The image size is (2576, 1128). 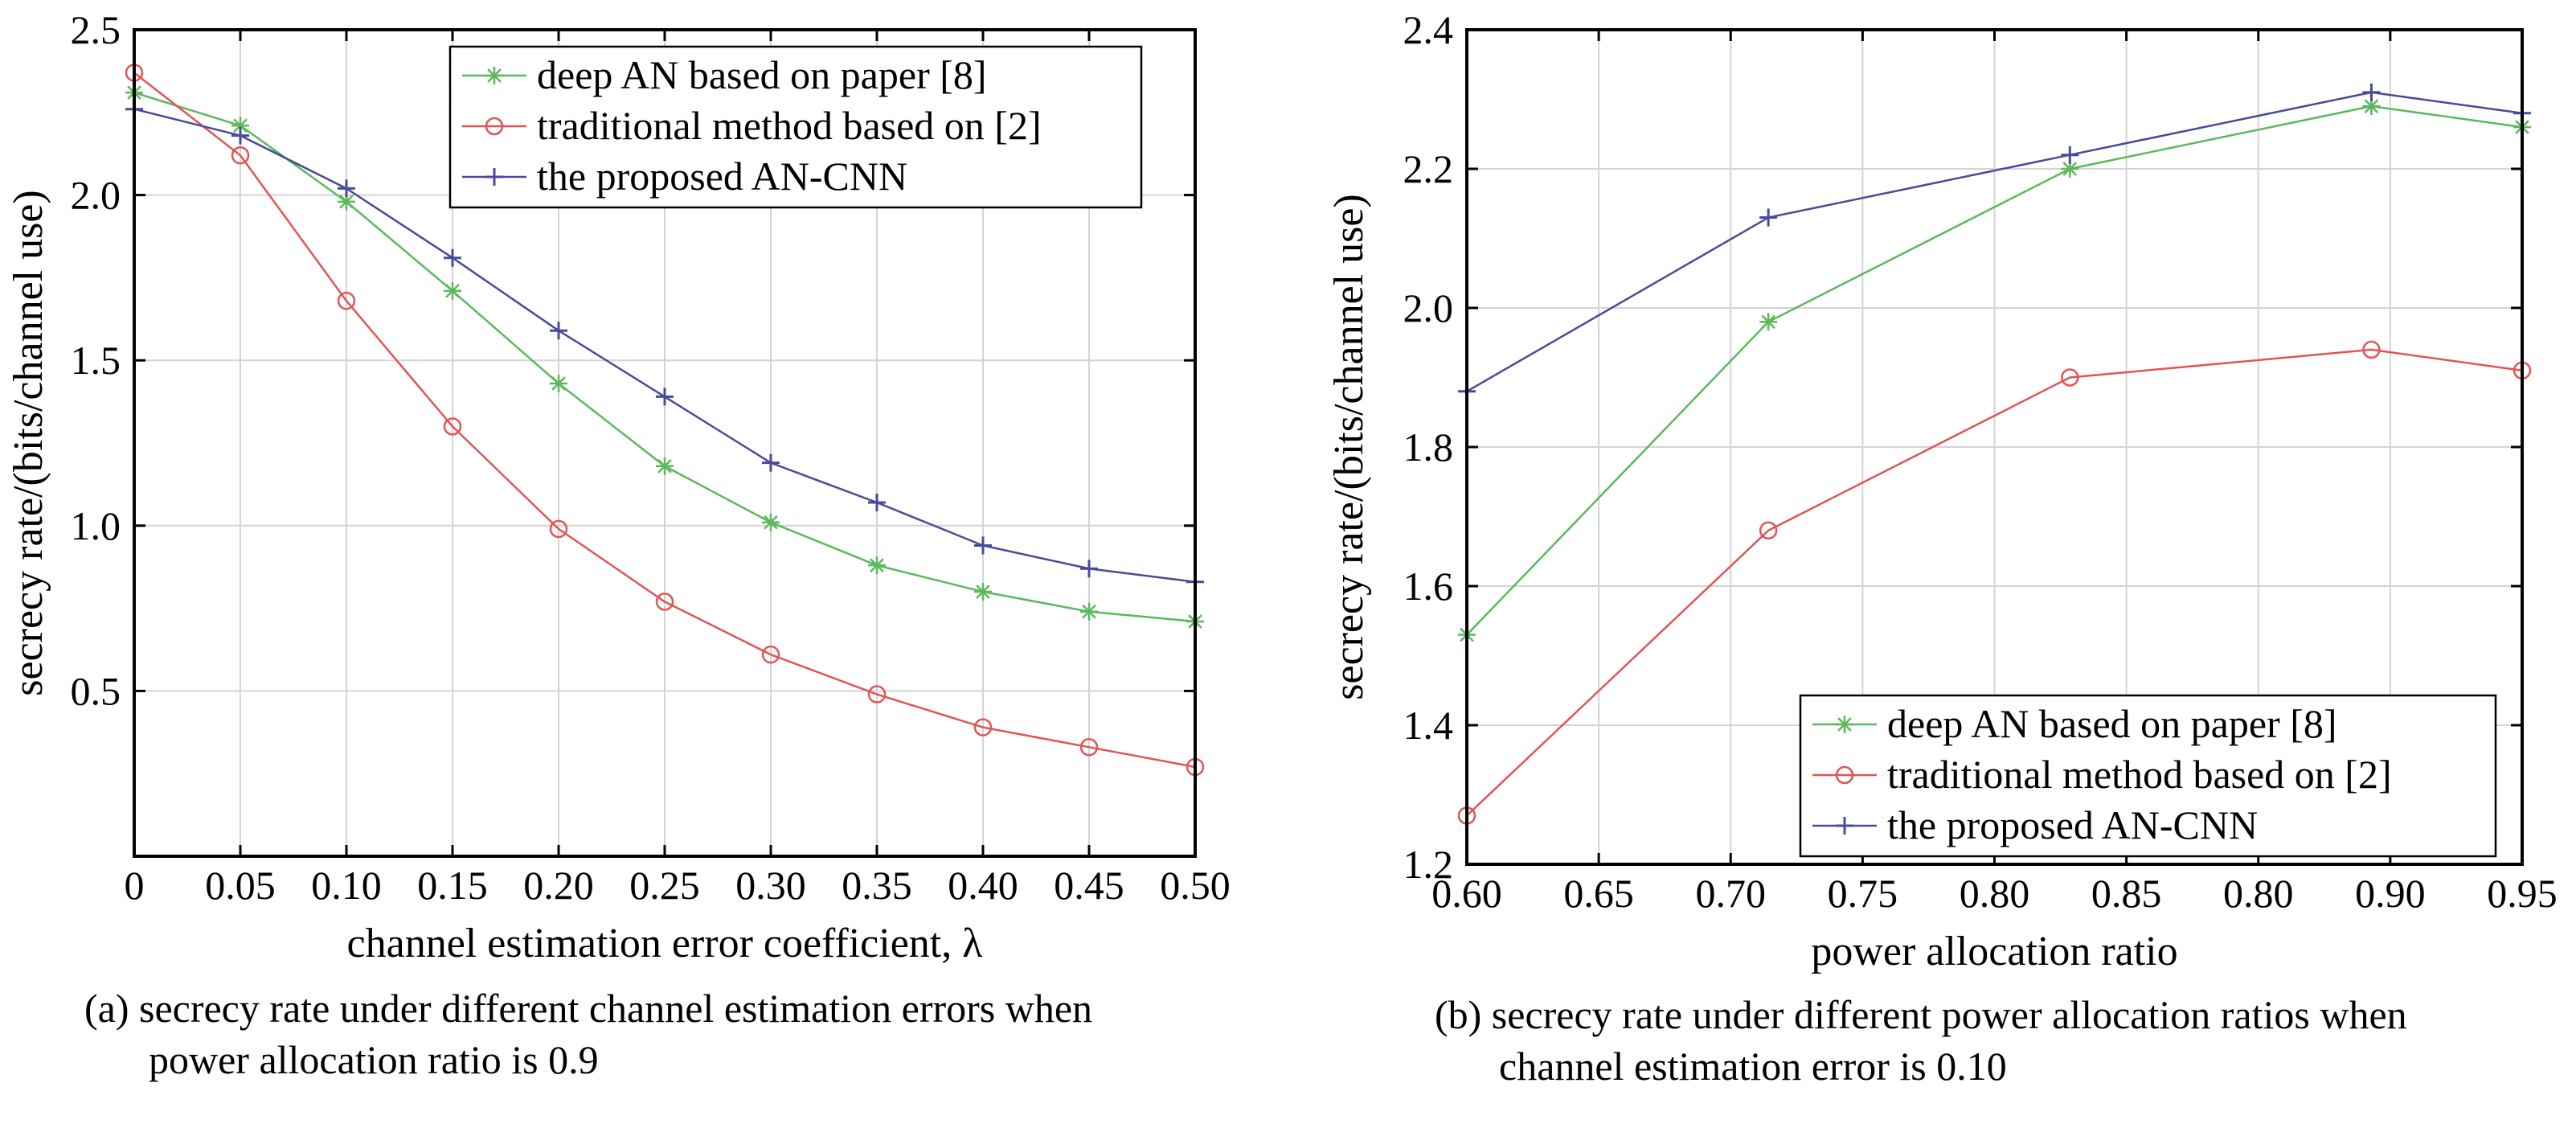 What do you see at coordinates (1428, 169) in the screenshot?
I see `y-tick-label: 2.2` at bounding box center [1428, 169].